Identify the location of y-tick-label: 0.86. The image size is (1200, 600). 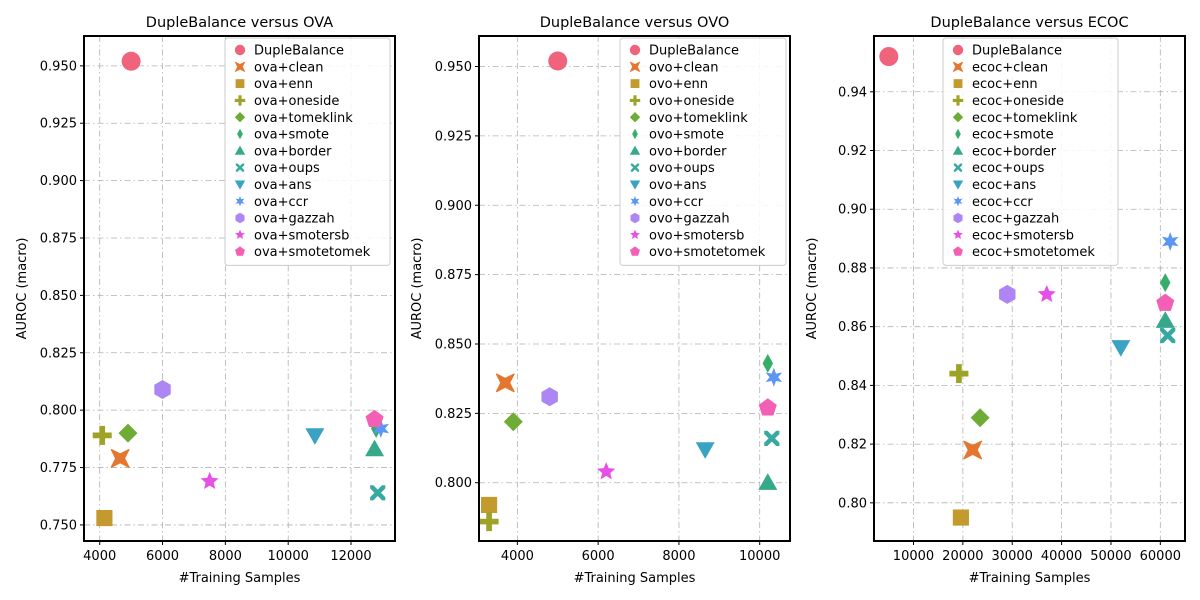
(852, 327).